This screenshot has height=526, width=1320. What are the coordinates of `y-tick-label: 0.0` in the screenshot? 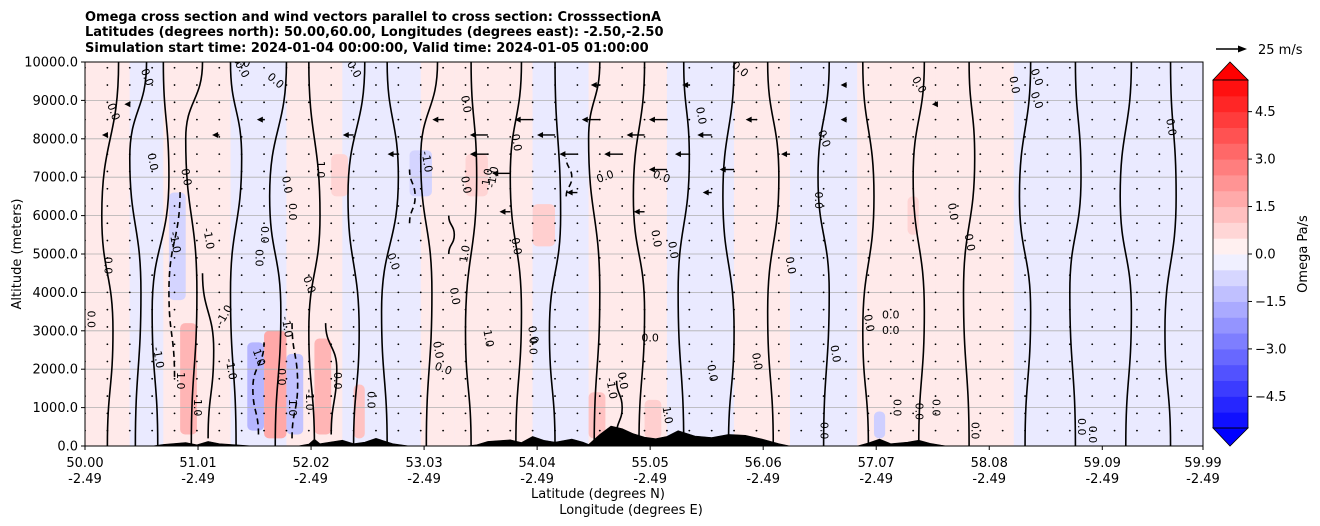 It's located at (67, 447).